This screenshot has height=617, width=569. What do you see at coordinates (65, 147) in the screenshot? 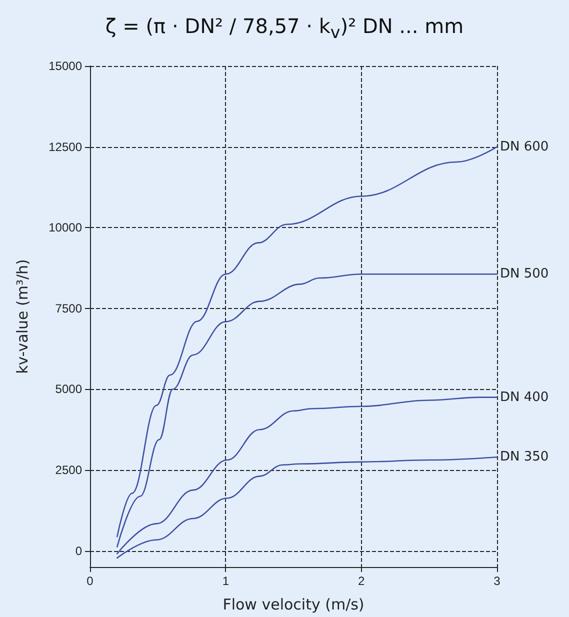
I see `y-tick-label: 12500` at bounding box center [65, 147].